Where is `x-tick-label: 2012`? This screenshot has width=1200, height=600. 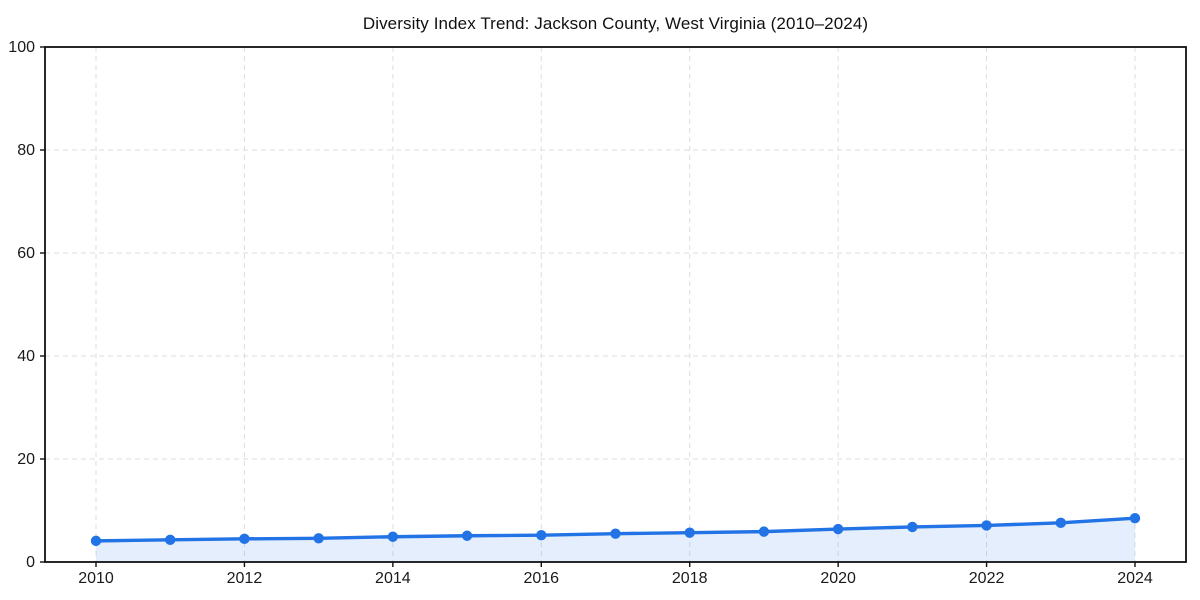 x-tick-label: 2012 is located at coordinates (245, 578).